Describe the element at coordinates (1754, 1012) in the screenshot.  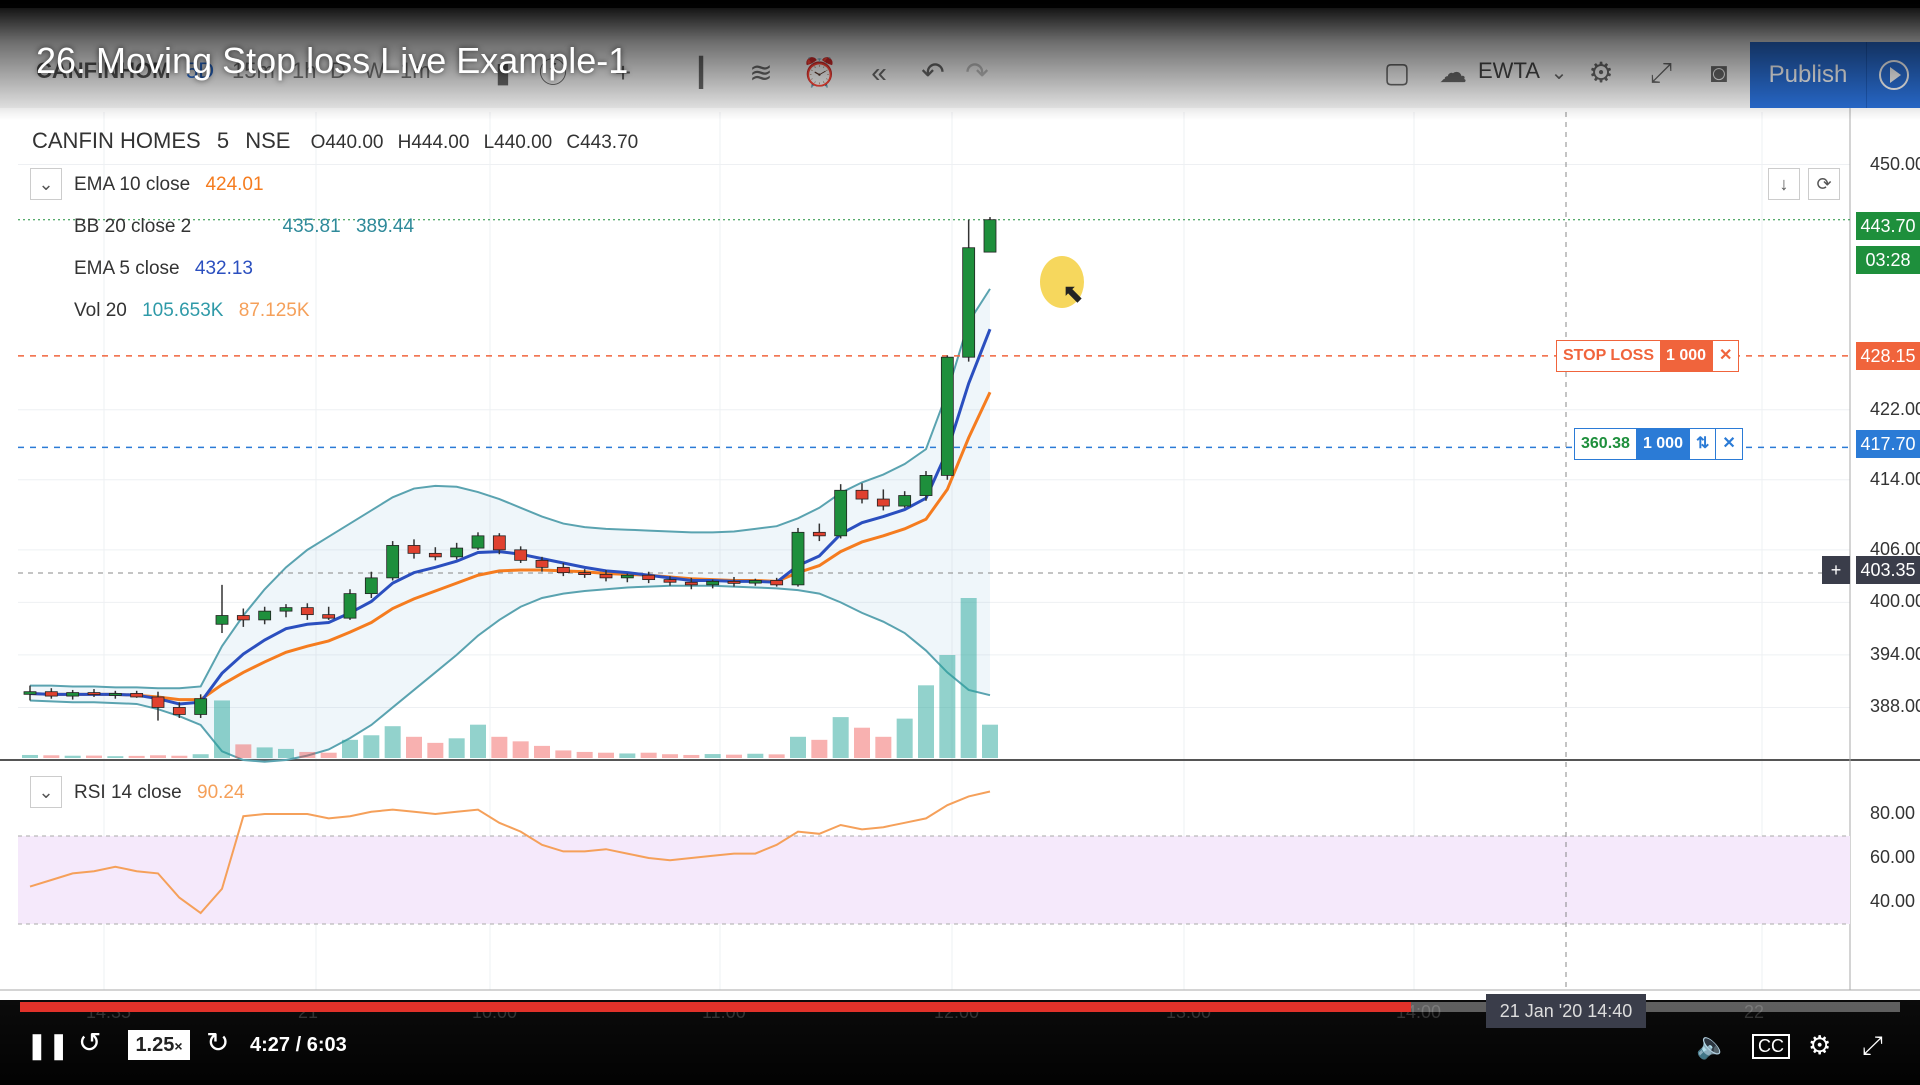
I see `time-tick-label: 22` at that location.